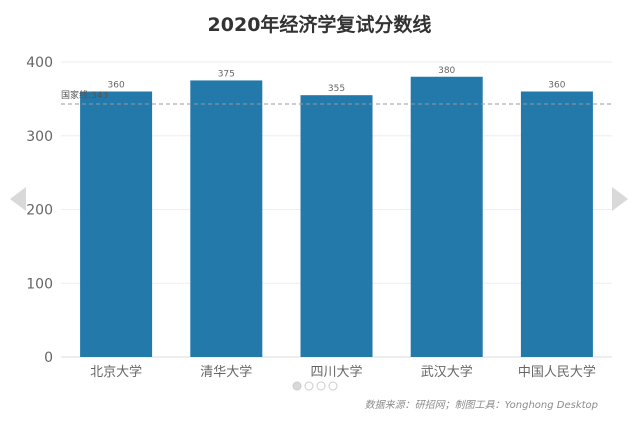  What do you see at coordinates (336, 97) in the screenshot?
I see `reference-line-group: 国家线:343` at bounding box center [336, 97].